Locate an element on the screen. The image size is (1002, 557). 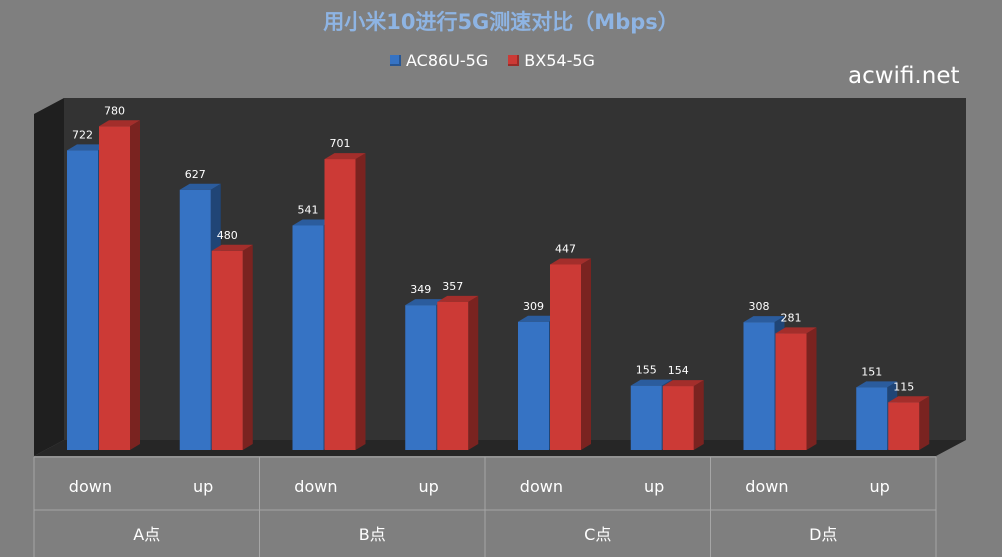
watermark-text: acwifi.net is located at coordinates (904, 76).